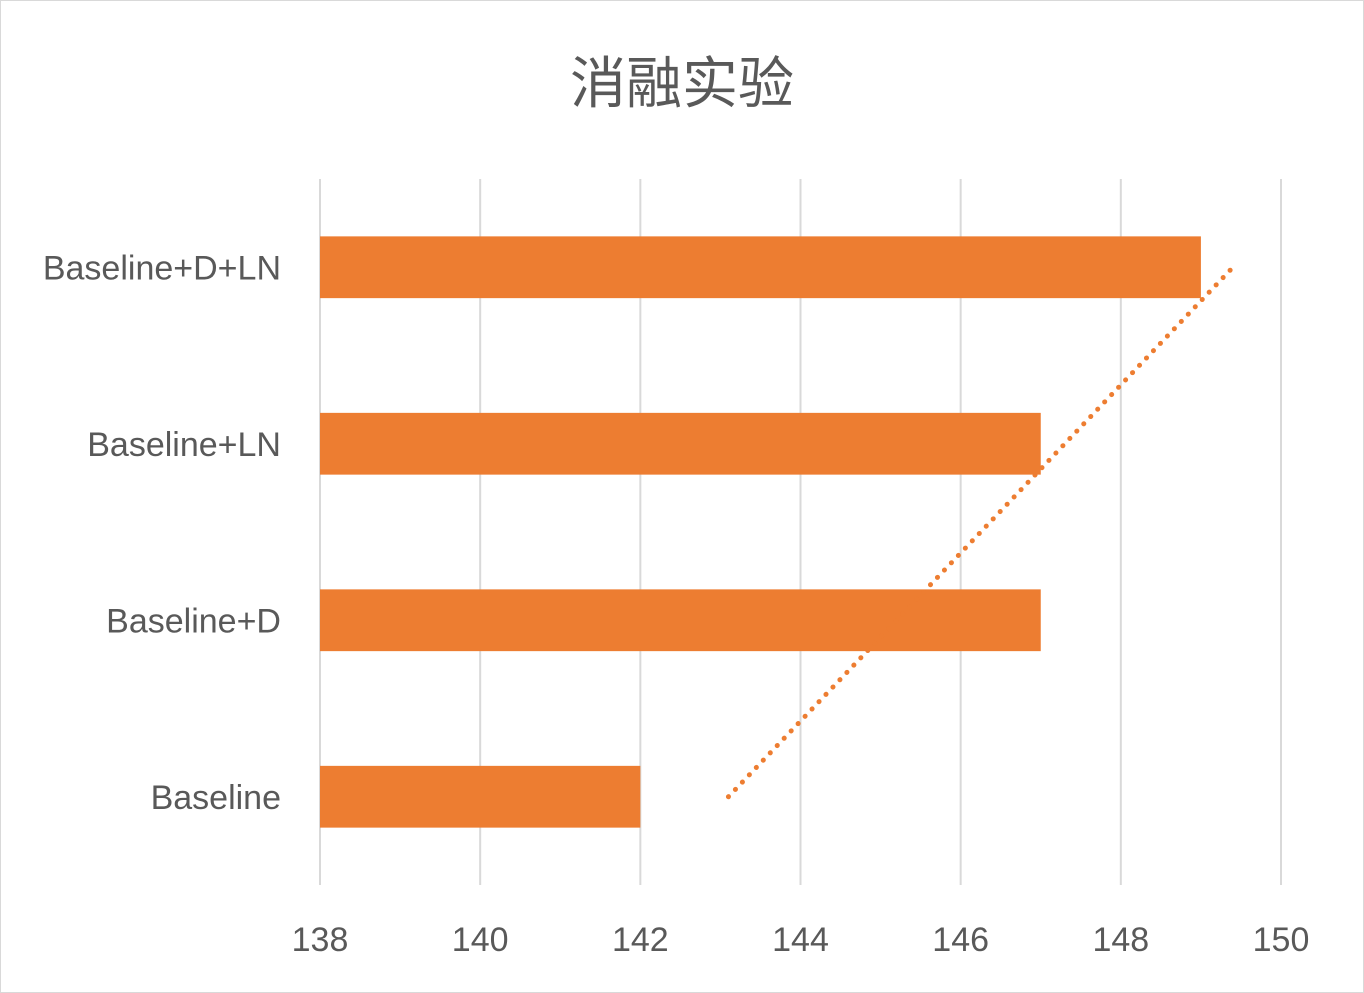 Image resolution: width=1364 pixels, height=993 pixels. Describe the element at coordinates (1120, 940) in the screenshot. I see `x-tick-label: 148` at that location.